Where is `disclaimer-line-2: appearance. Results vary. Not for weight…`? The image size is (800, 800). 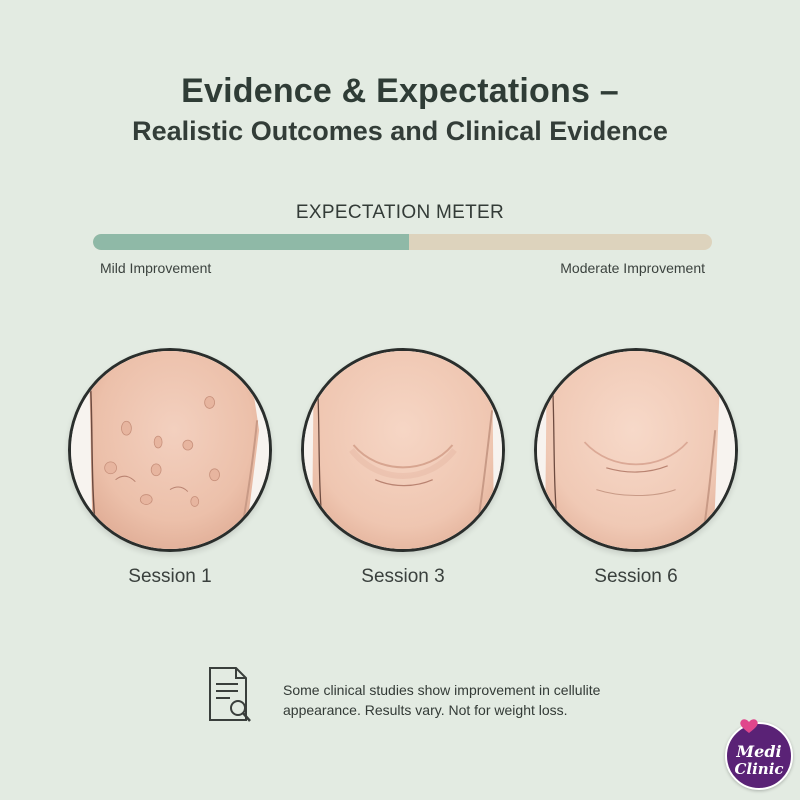
disclaimer-line-2: appearance. Results vary. Not for weight… is located at coordinates (425, 710).